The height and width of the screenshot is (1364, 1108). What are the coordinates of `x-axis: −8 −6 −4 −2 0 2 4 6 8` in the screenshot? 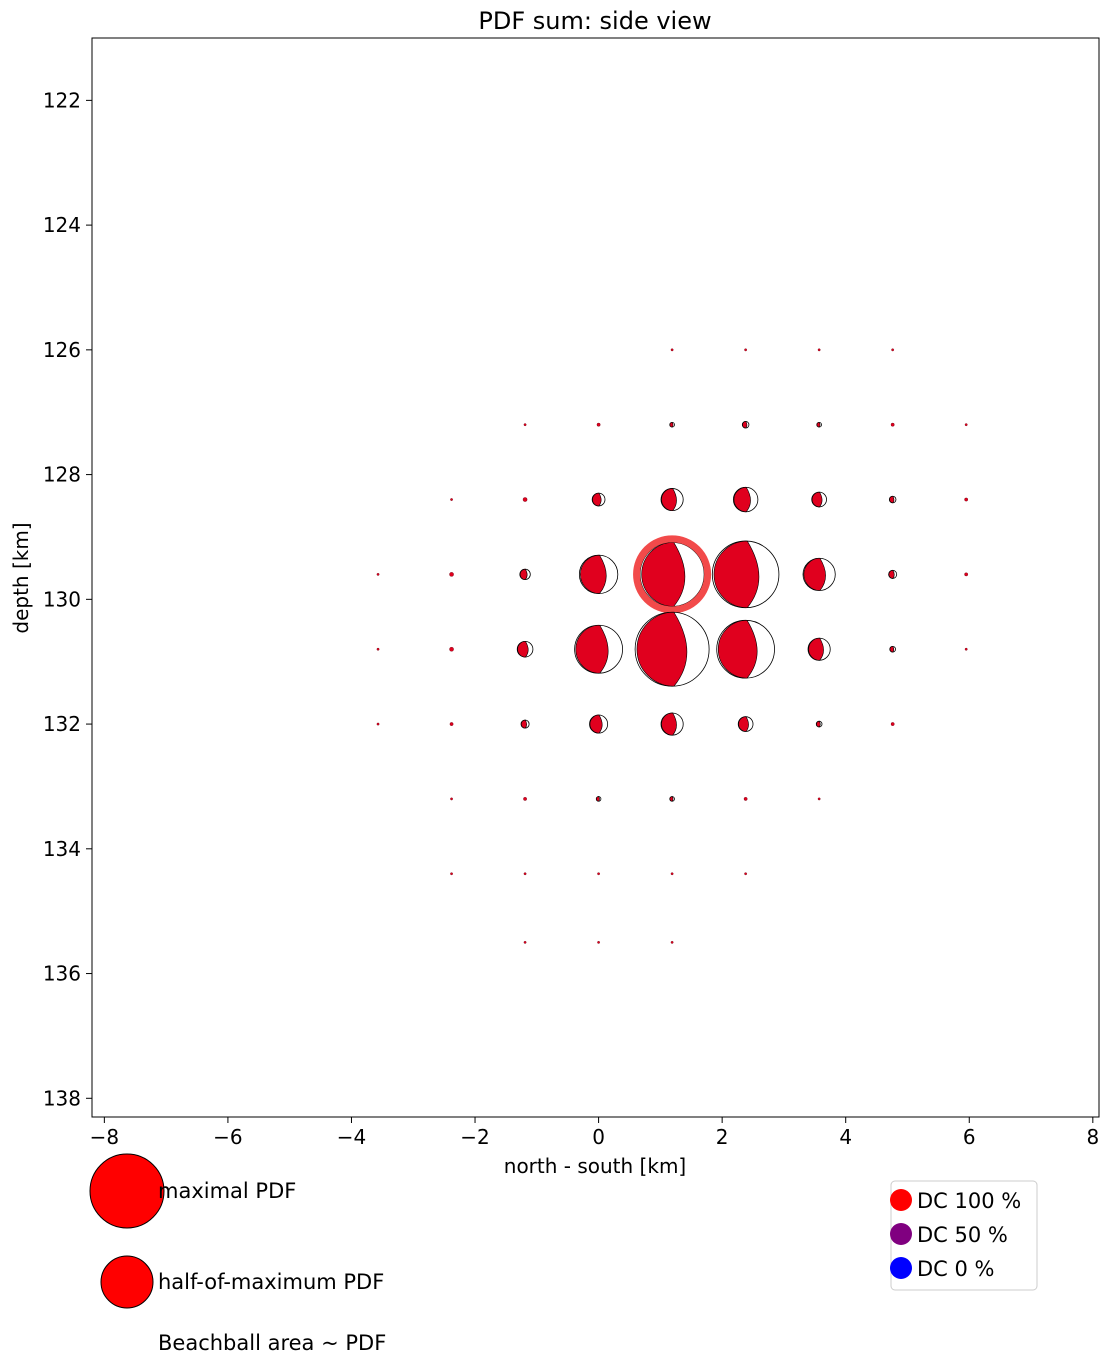 It's located at (594, 1133).